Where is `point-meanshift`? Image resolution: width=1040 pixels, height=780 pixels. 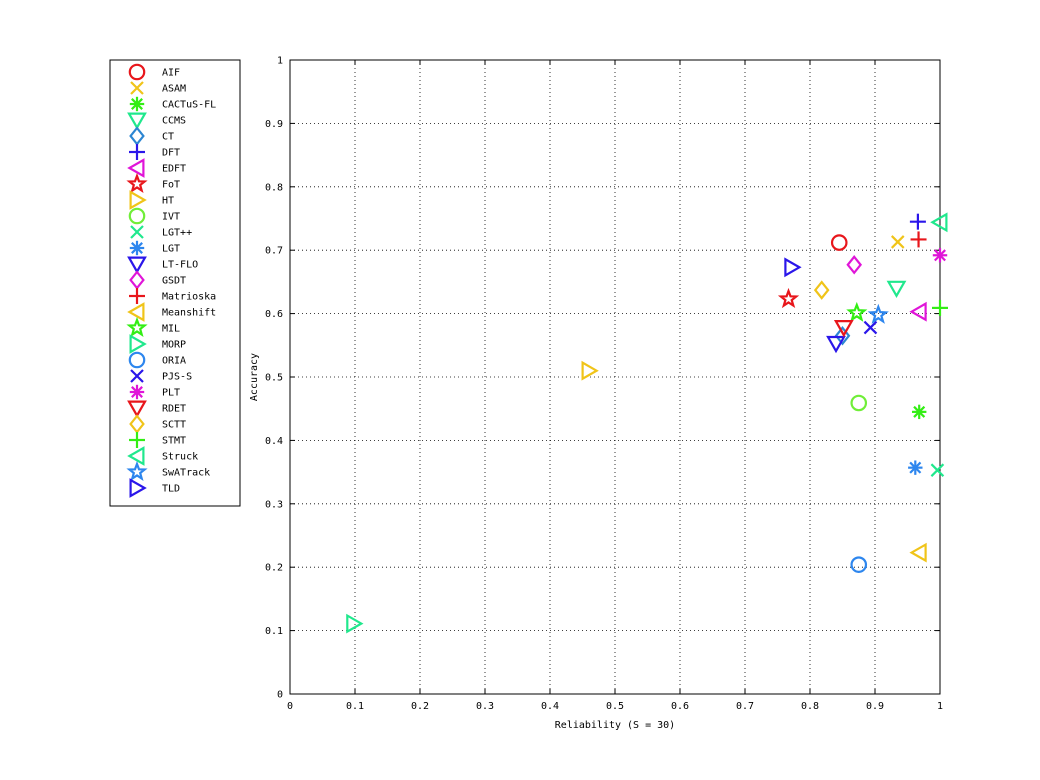
point-meanshift is located at coordinates (918, 552).